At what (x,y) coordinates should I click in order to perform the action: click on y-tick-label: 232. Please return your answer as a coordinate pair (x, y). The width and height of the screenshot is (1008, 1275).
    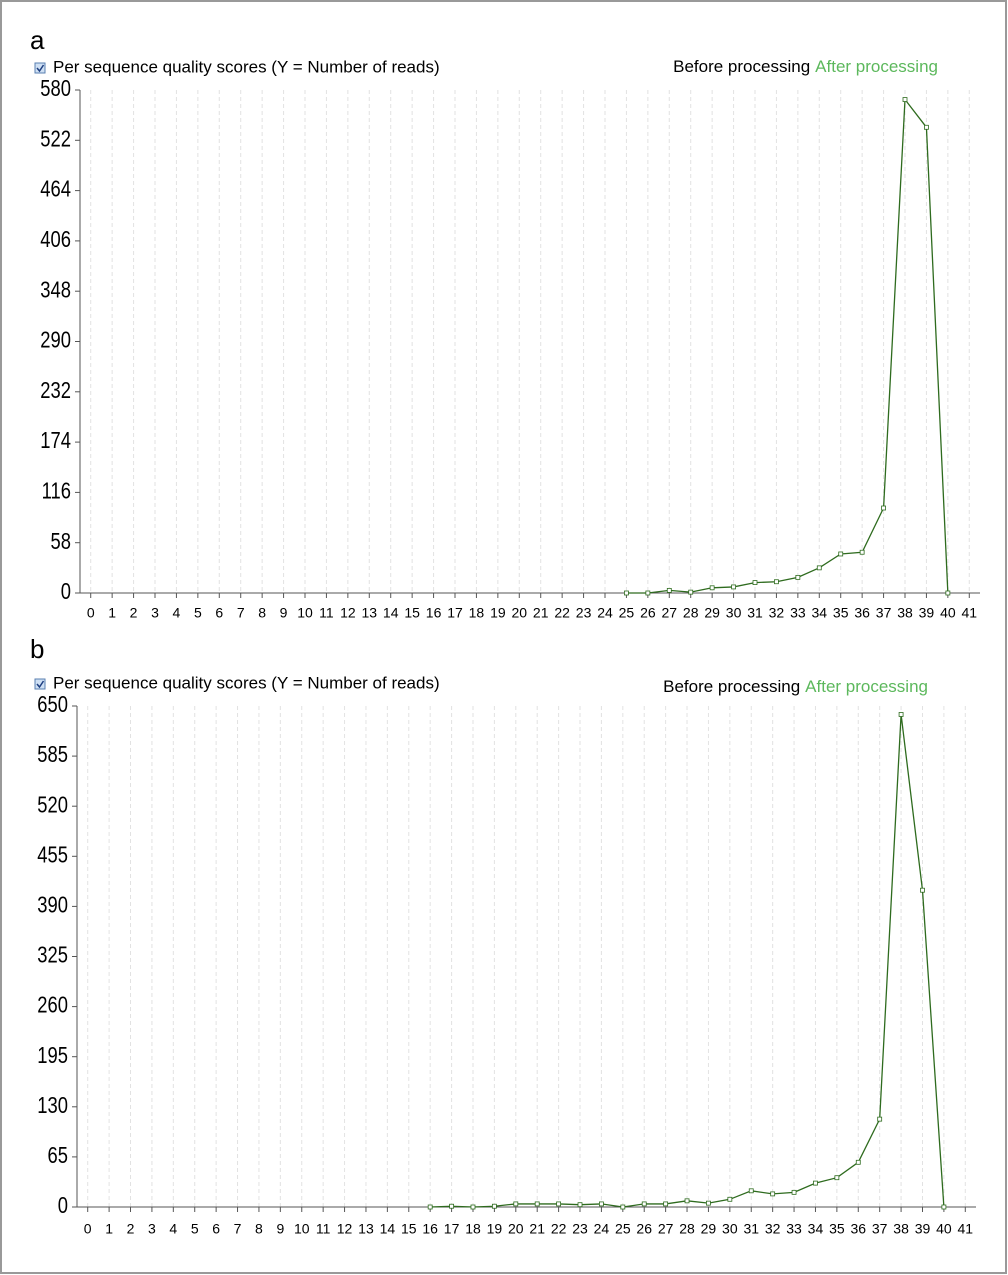
    Looking at the image, I should click on (55, 390).